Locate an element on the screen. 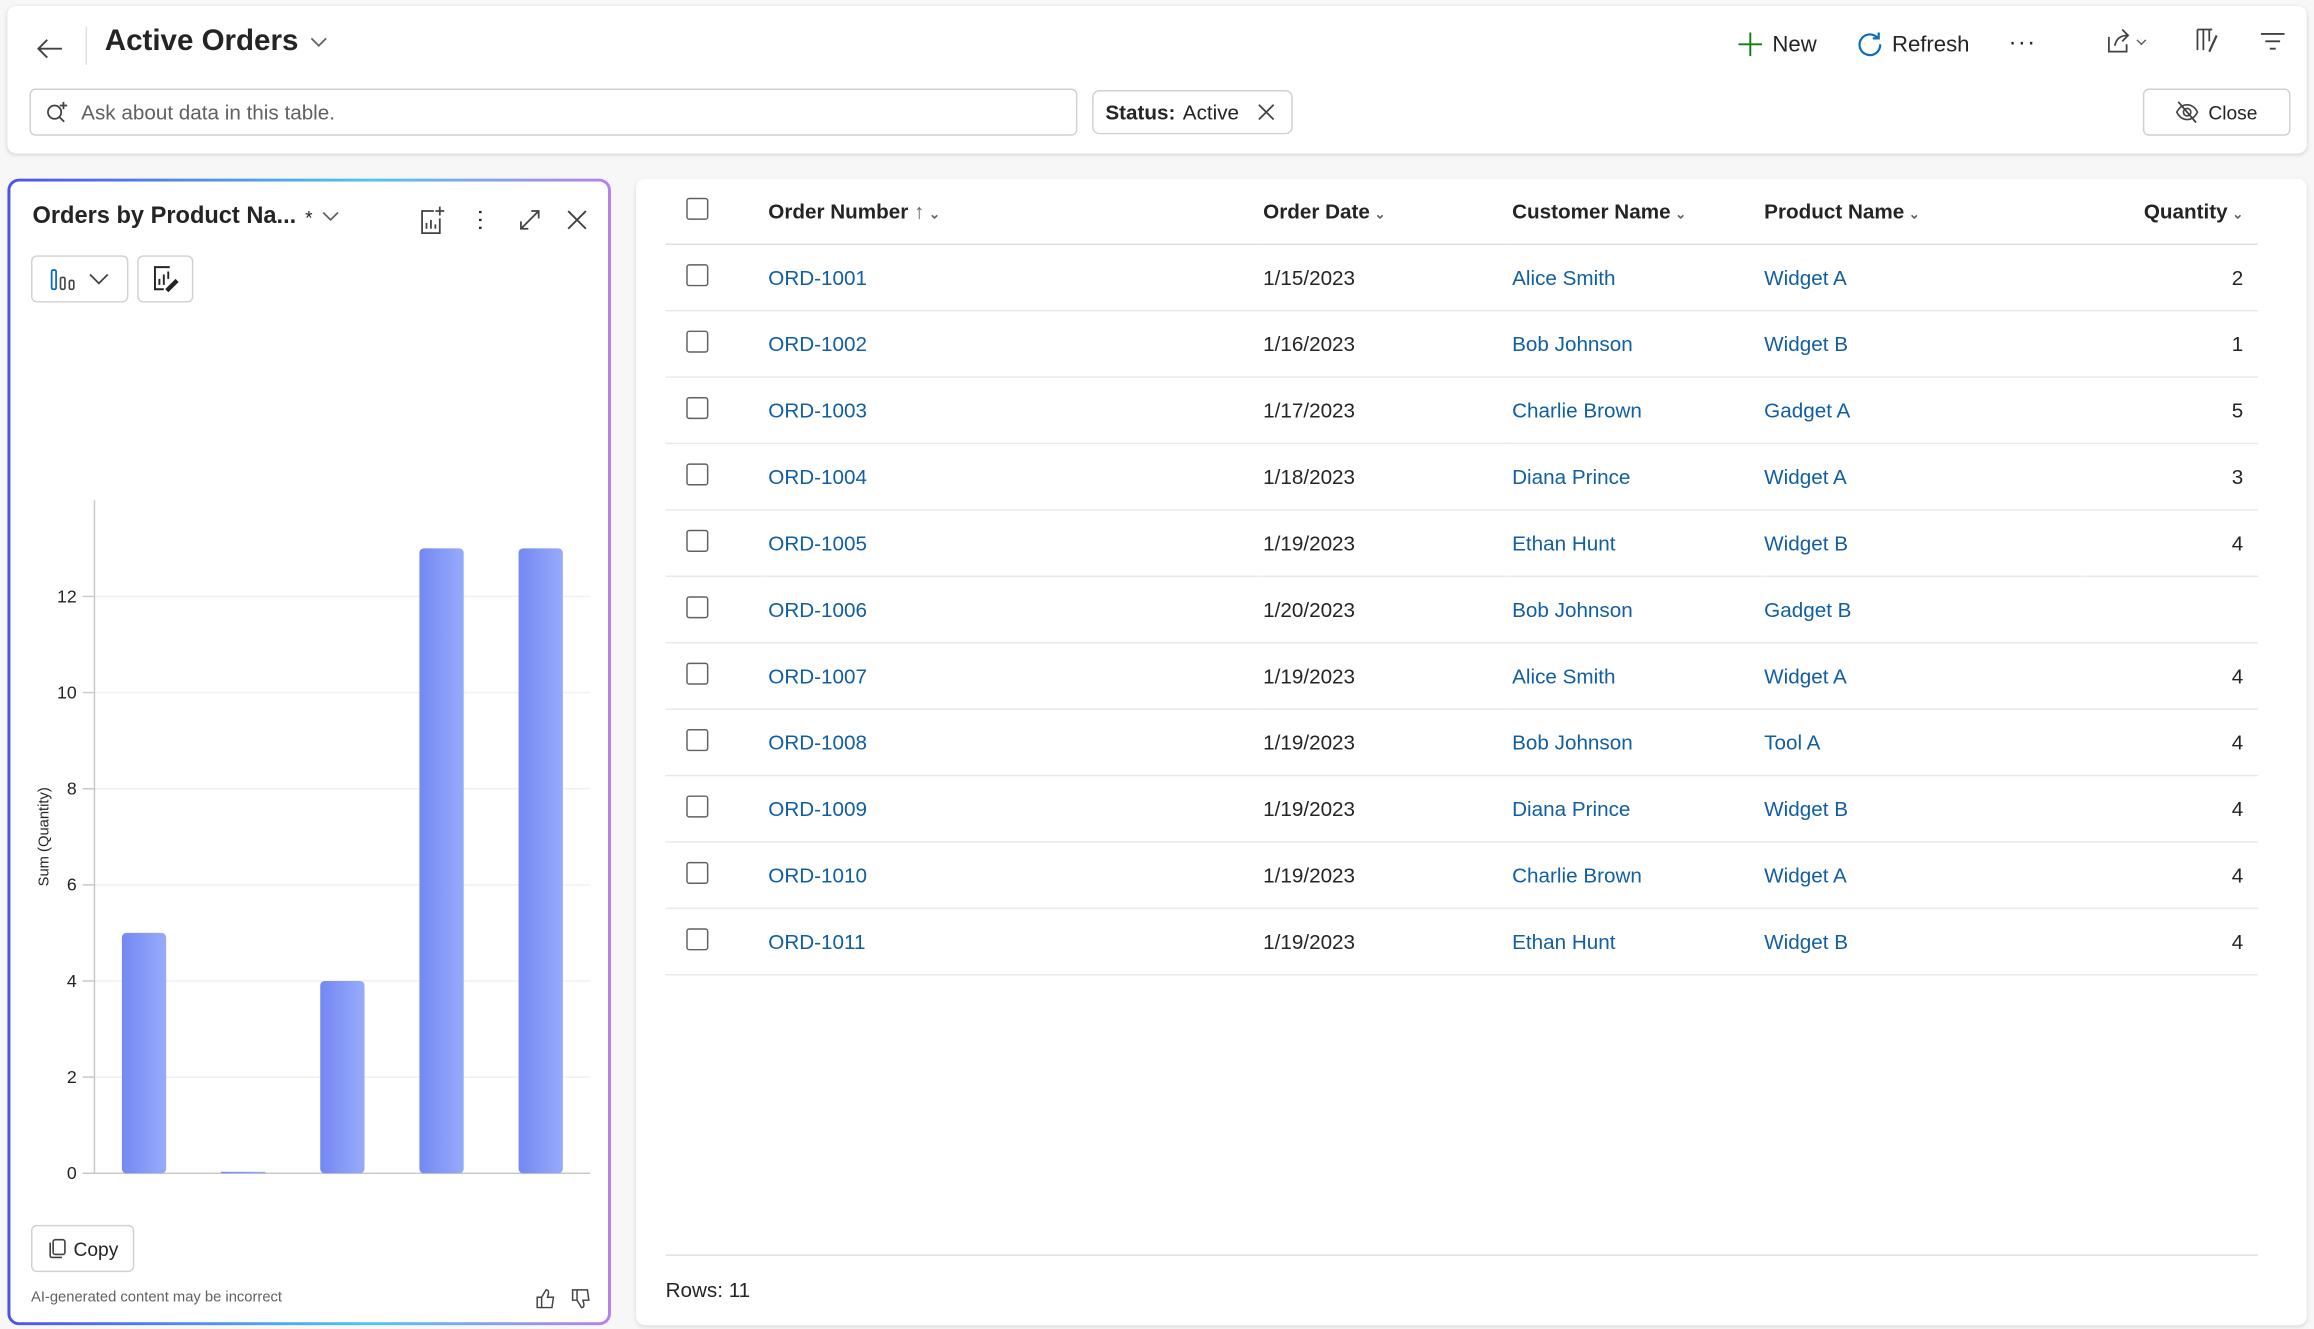 Image resolution: width=2314 pixels, height=1329 pixels. table-row: ORD-1008 1/19/2023 Bob Johnson Tool A 4 is located at coordinates (1461, 743).